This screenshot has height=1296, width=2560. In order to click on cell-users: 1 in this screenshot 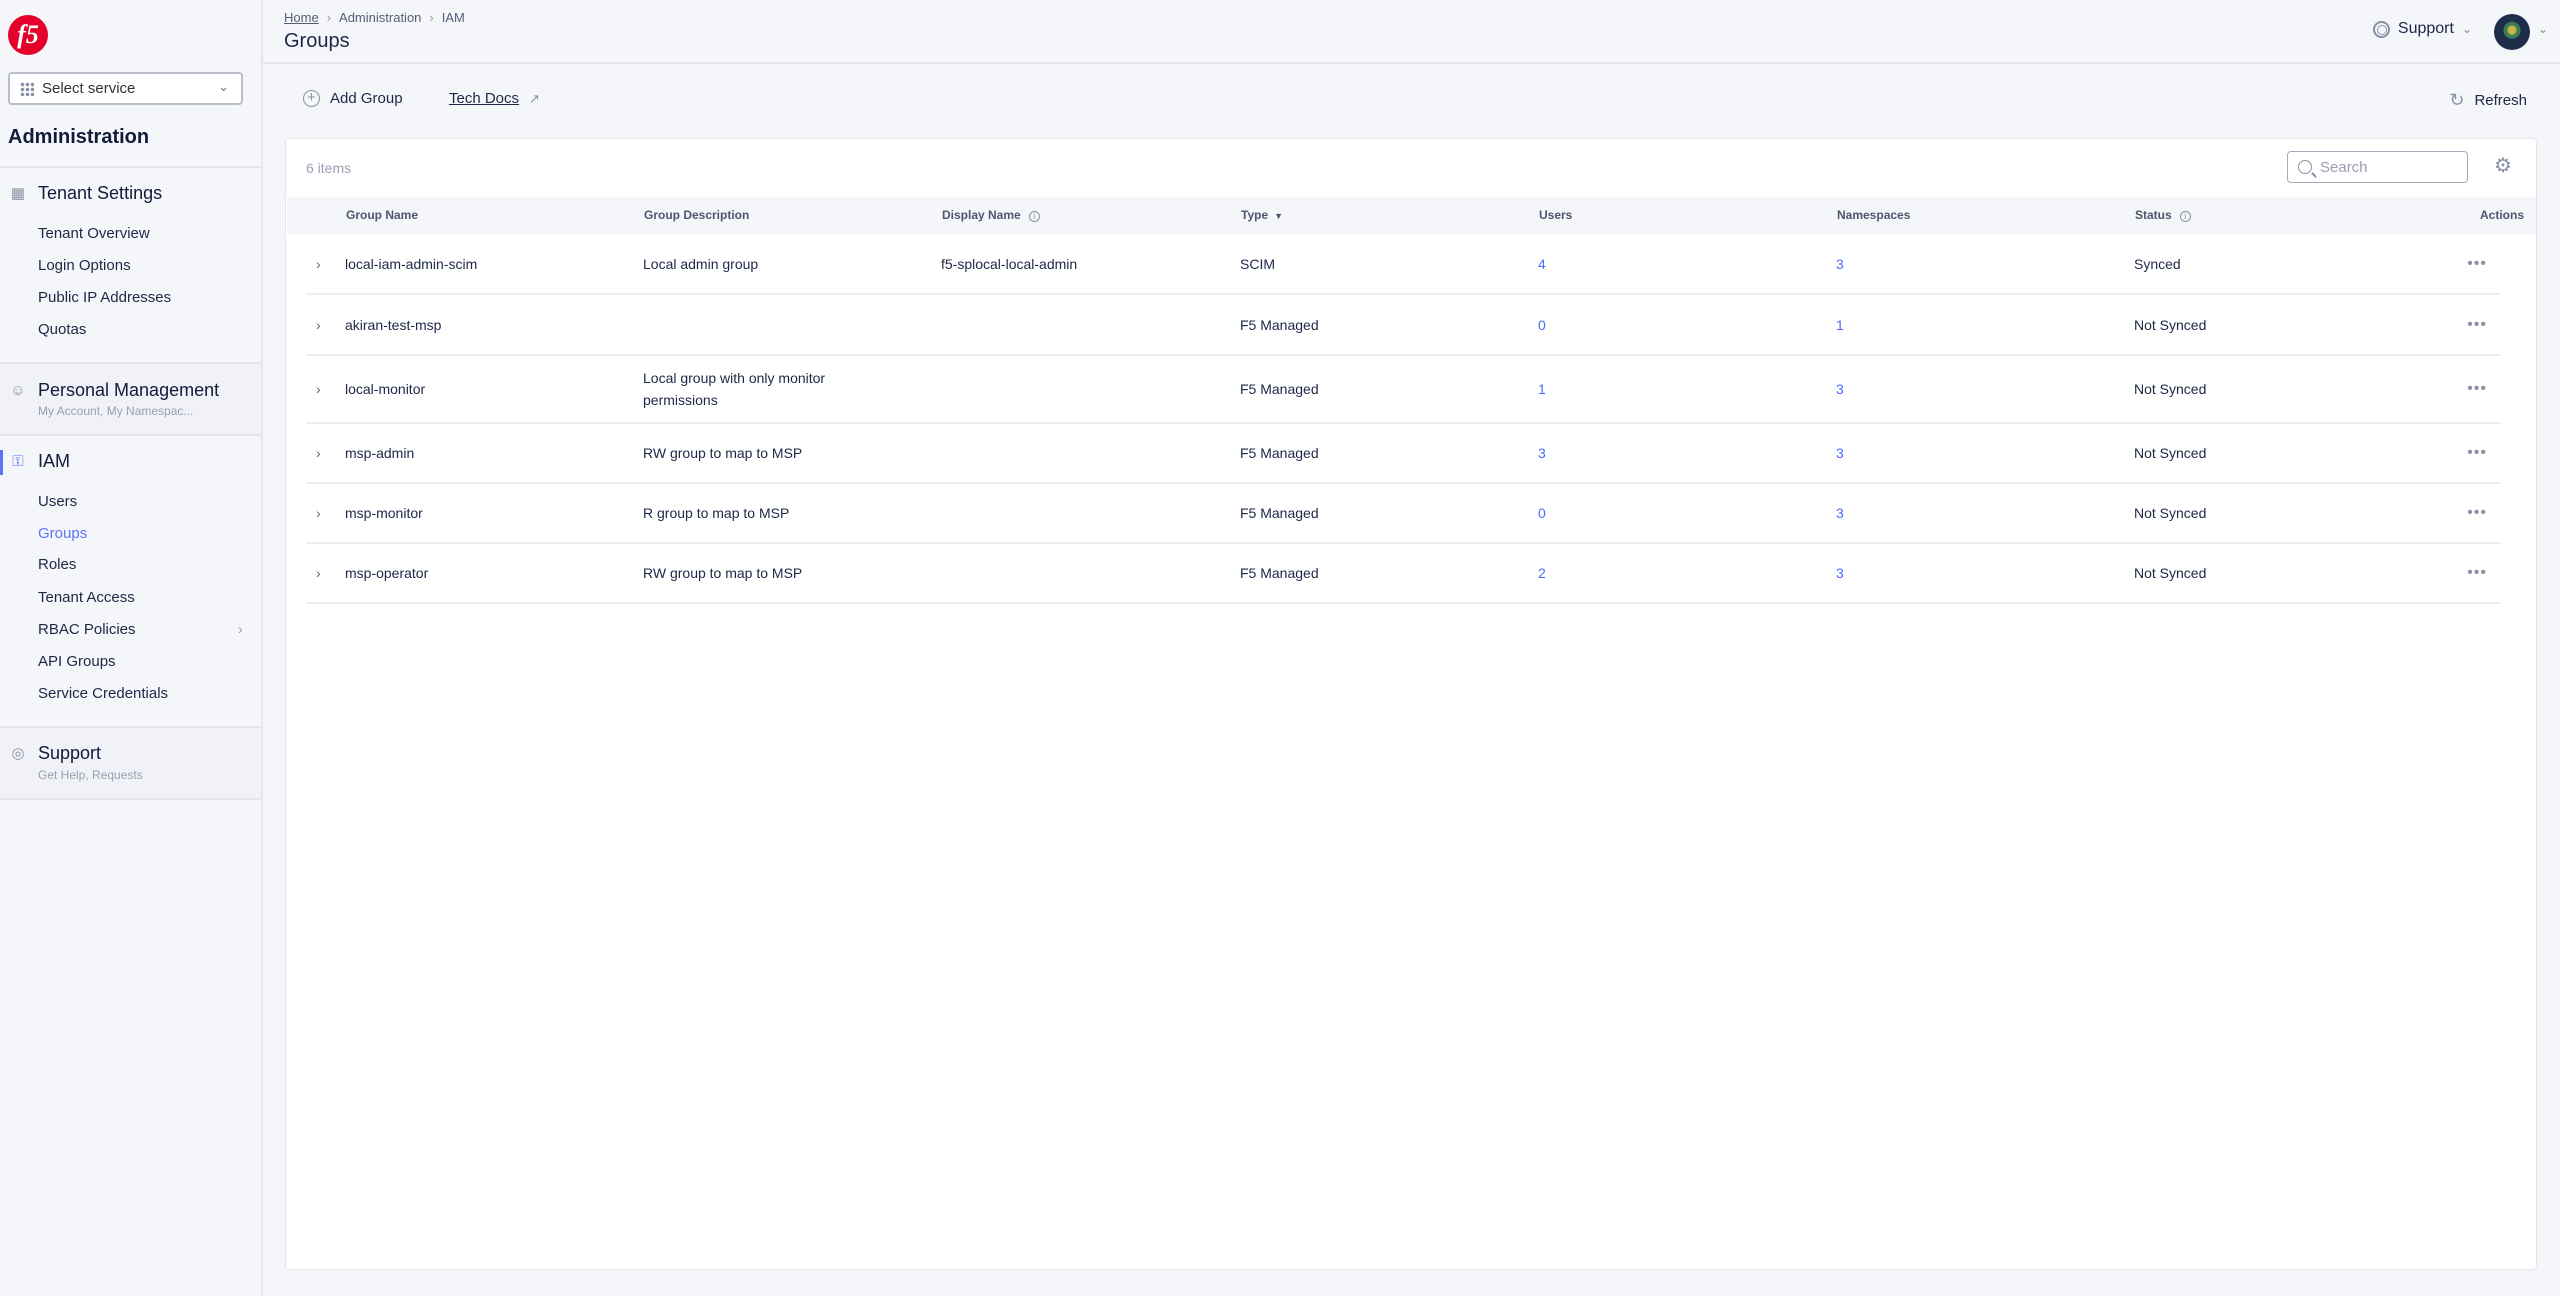, I will do `click(1542, 389)`.